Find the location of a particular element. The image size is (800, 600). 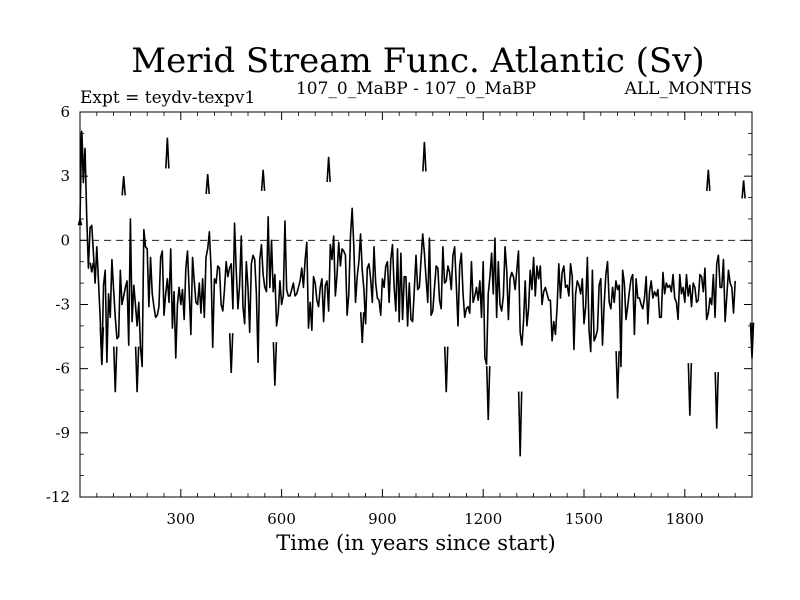

x-axis-label: Time (in years since start) is located at coordinates (415, 543).